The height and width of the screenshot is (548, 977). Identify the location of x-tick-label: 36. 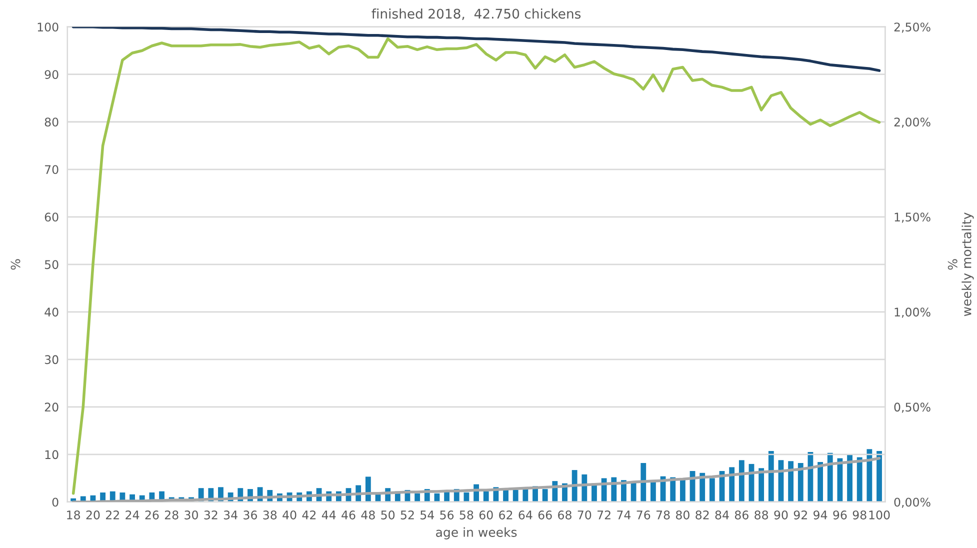
(250, 515).